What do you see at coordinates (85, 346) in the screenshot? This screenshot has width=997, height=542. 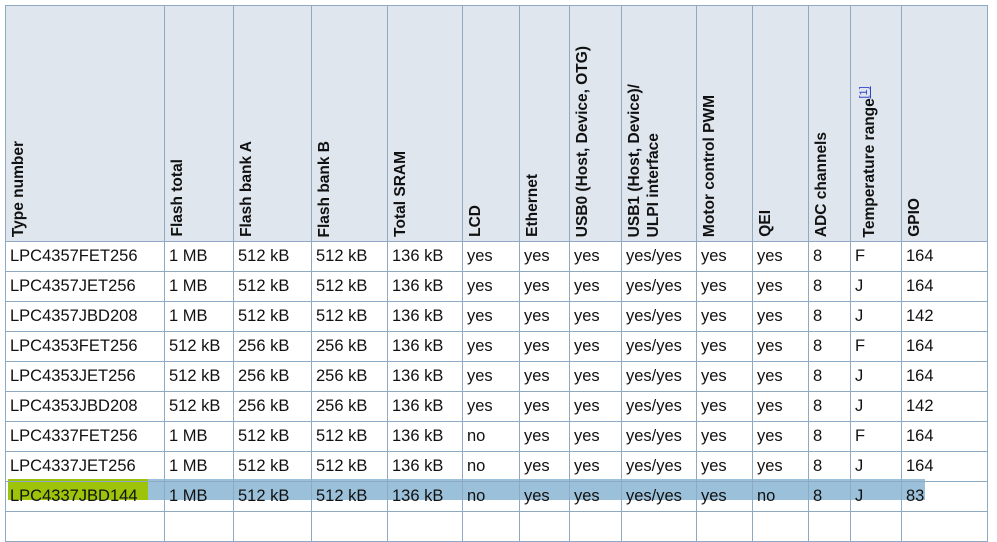 I see `cell-type-number: LPC4353FET256` at bounding box center [85, 346].